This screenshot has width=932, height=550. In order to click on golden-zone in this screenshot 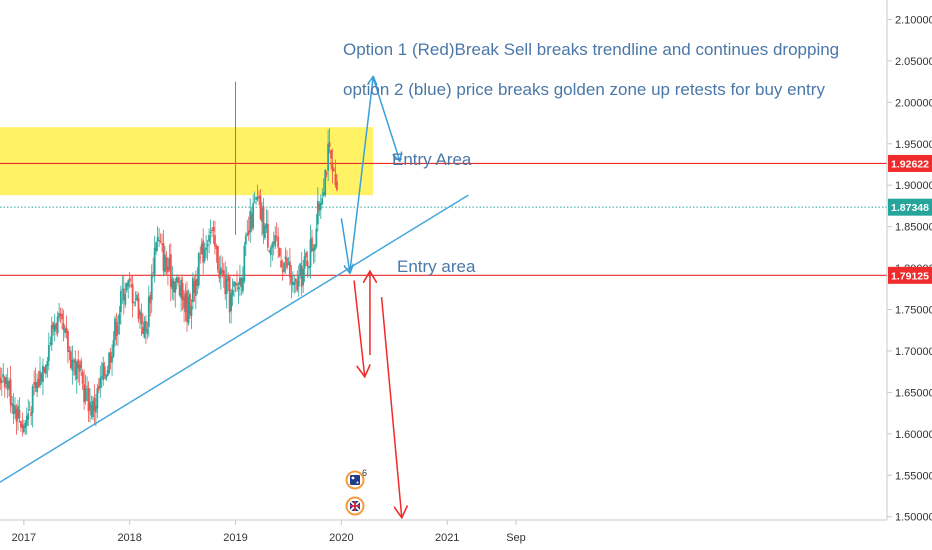, I will do `click(187, 161)`.